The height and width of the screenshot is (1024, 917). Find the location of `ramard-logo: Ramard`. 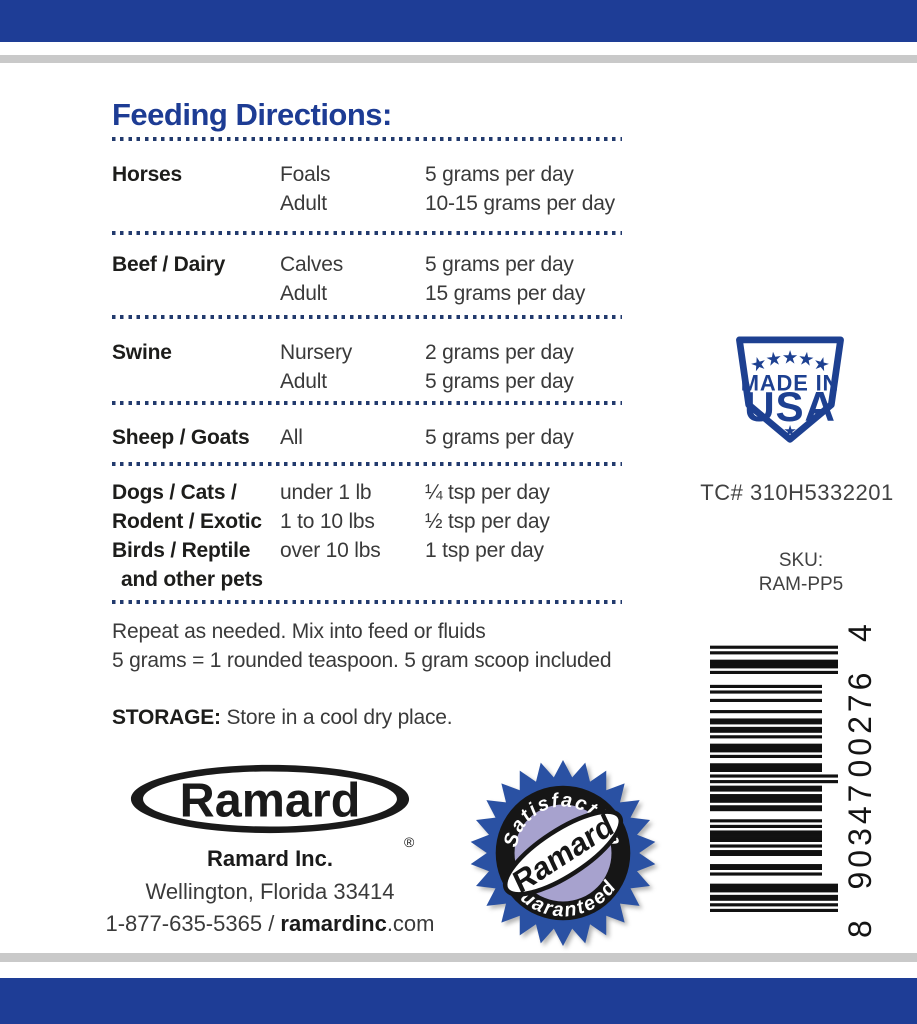

ramard-logo: Ramard is located at coordinates (270, 799).